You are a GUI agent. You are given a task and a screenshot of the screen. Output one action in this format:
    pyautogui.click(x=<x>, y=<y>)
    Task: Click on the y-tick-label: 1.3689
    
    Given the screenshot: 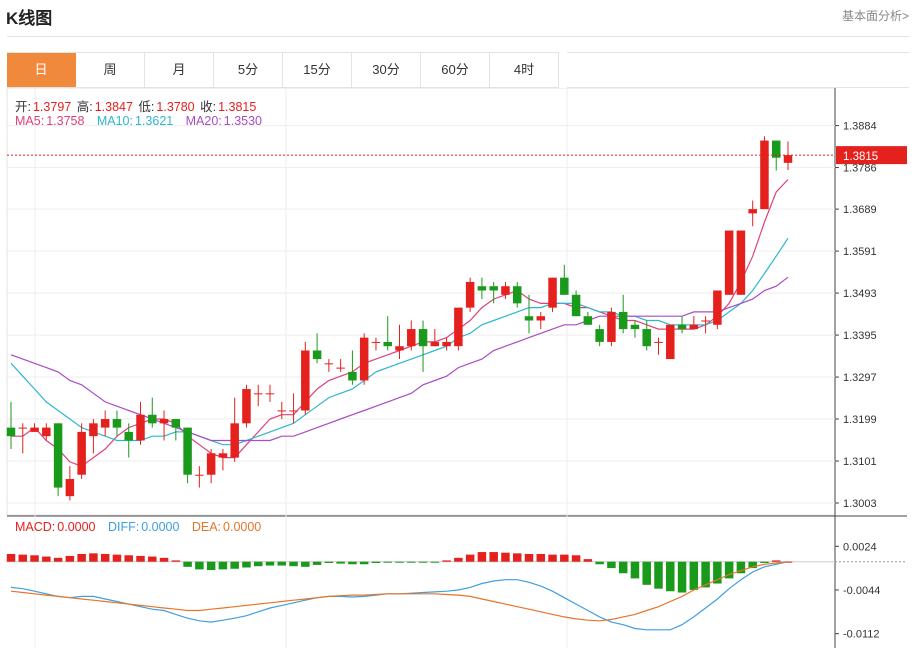 What is the action you would take?
    pyautogui.click(x=860, y=210)
    